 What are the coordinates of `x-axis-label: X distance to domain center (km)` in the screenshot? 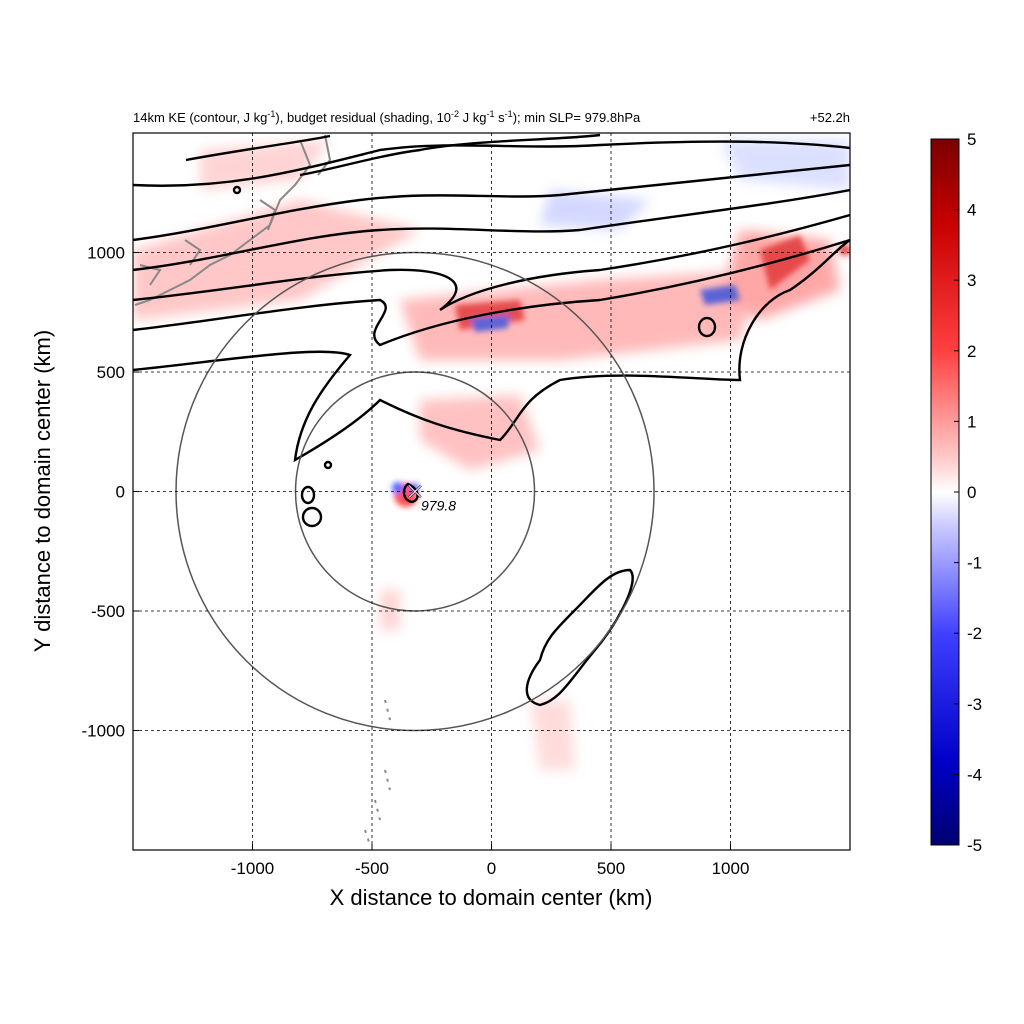 It's located at (491, 897).